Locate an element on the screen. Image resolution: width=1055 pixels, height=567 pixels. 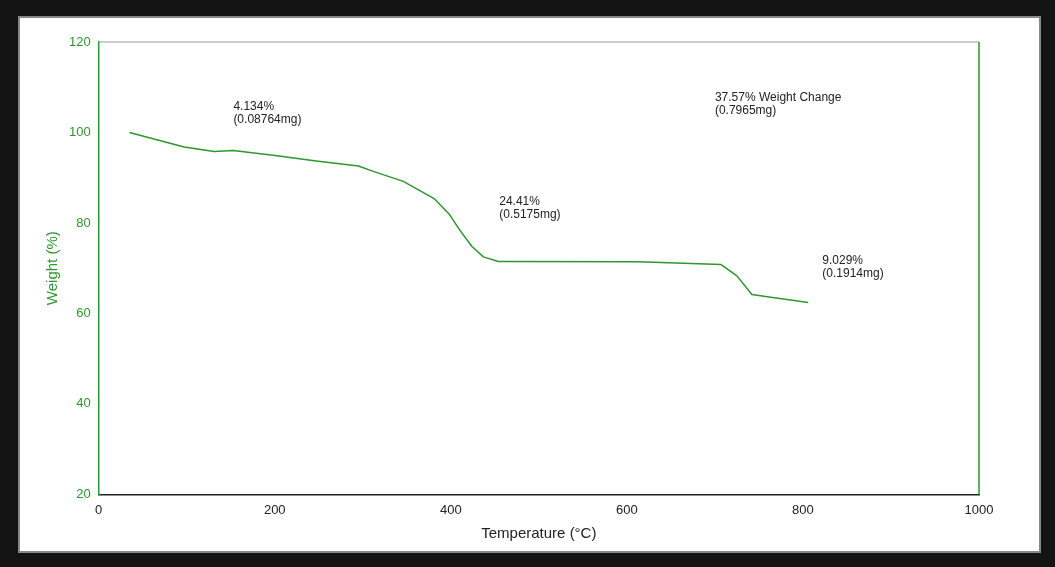
y-tick-label: 80 is located at coordinates (83, 222).